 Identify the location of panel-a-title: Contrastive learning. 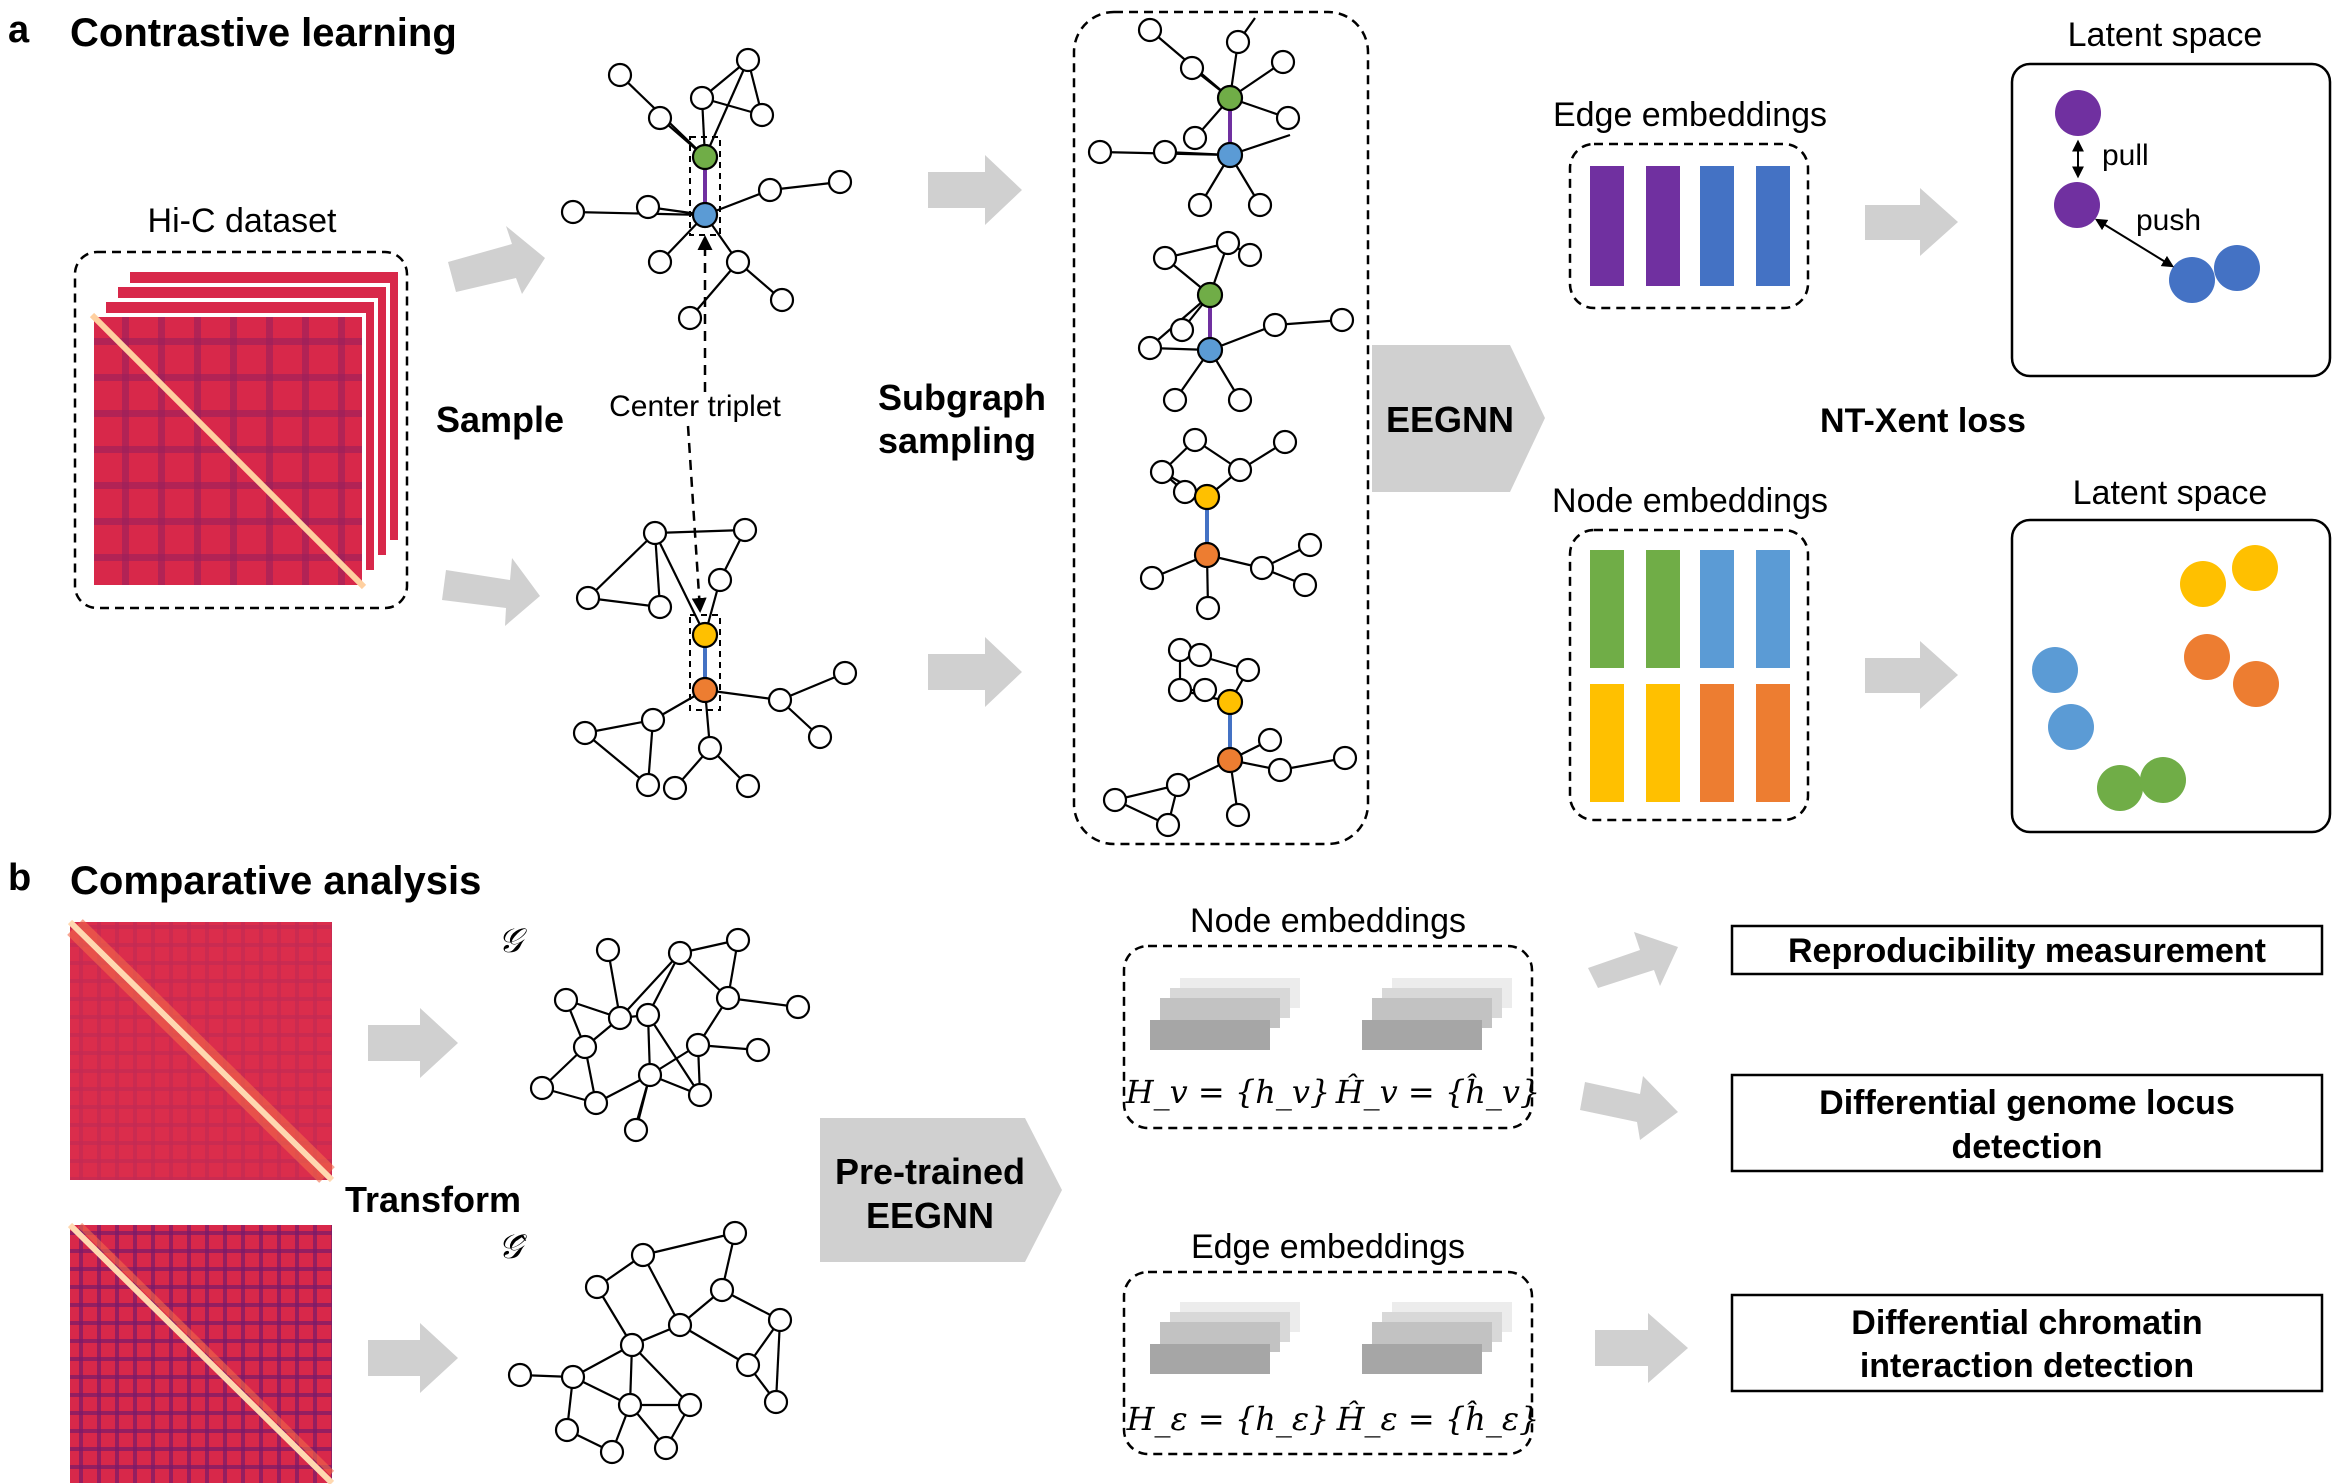
(263, 33).